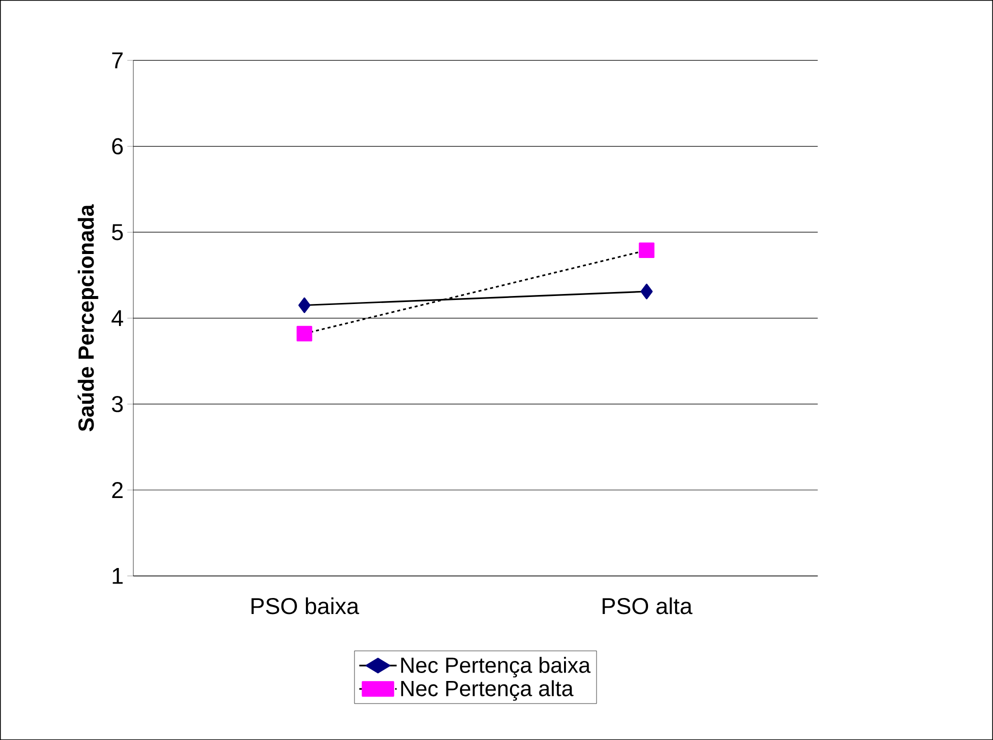 This screenshot has width=993, height=740. What do you see at coordinates (117, 232) in the screenshot?
I see `y-tick-label: 5` at bounding box center [117, 232].